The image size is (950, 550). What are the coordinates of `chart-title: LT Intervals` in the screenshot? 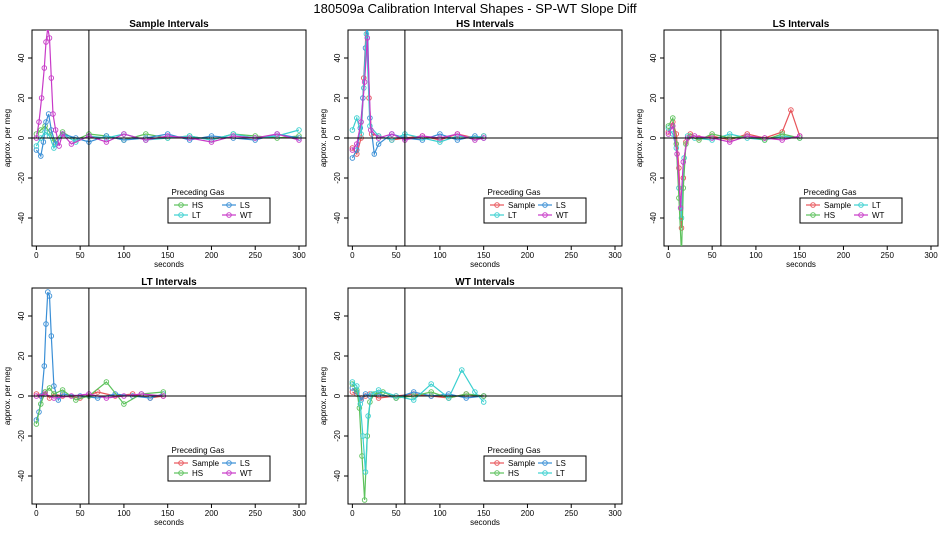 It's located at (169, 282).